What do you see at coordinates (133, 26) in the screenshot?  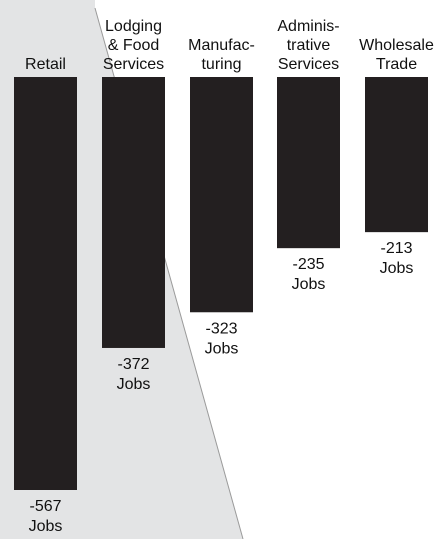 I see `category-label-1-line-0: Lodging` at bounding box center [133, 26].